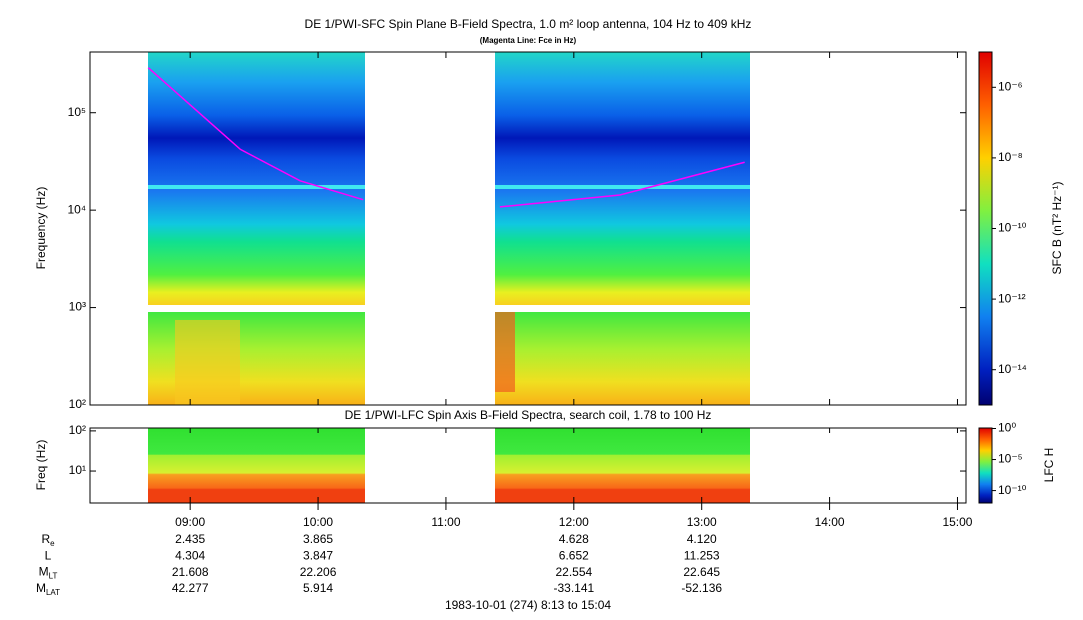 Image resolution: width=1083 pixels, height=620 pixels. I want to click on colorbar-frame, so click(985, 465).